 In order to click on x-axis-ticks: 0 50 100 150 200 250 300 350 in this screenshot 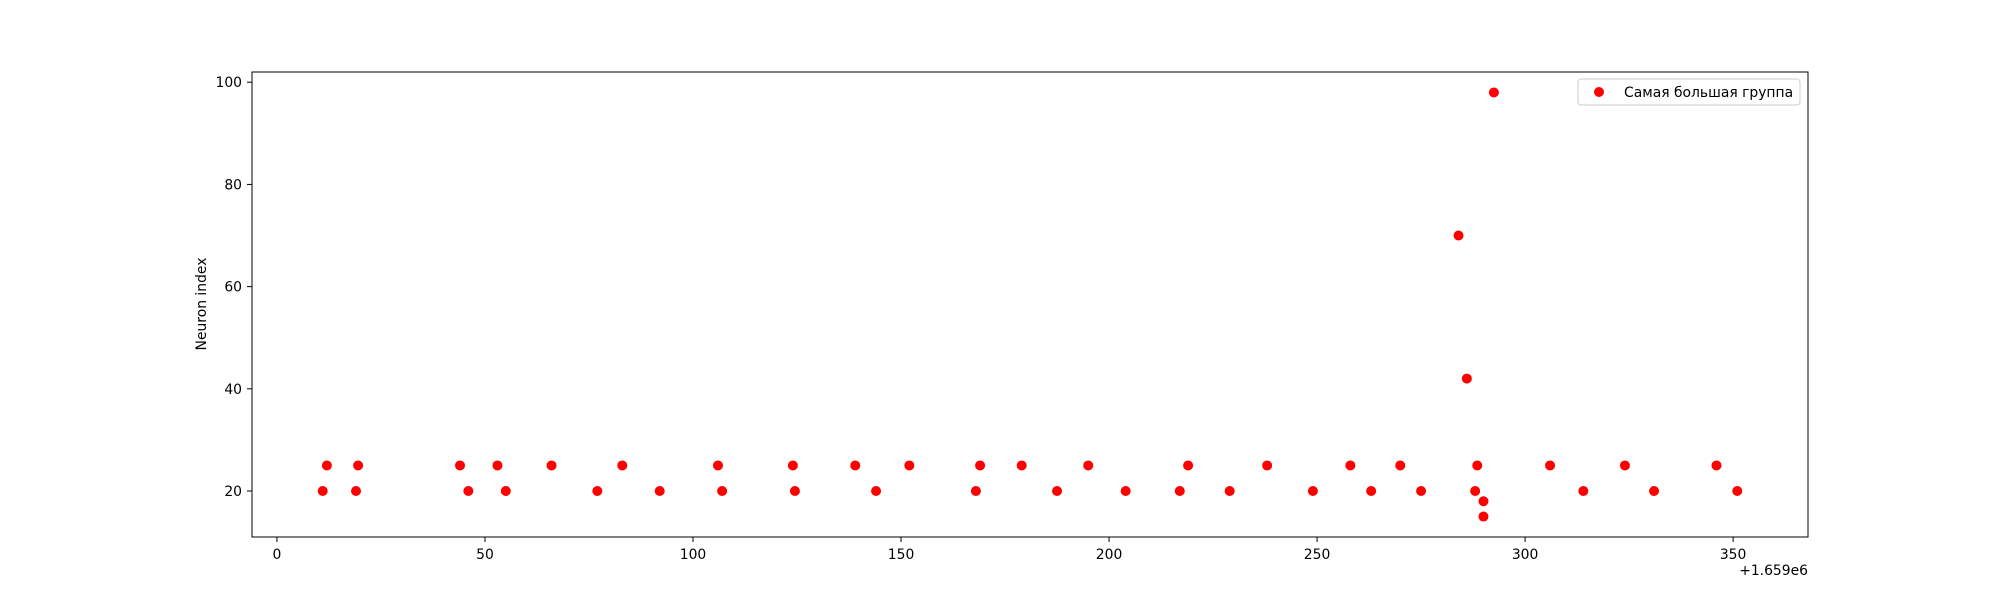, I will do `click(1010, 550)`.